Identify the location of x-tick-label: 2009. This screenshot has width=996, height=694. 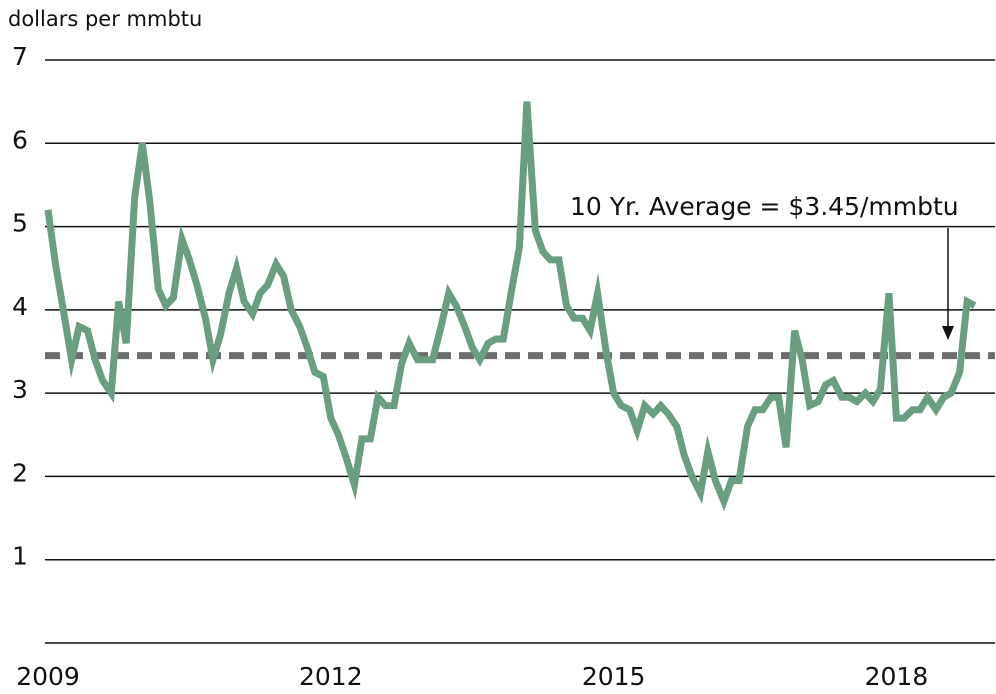
(48, 676).